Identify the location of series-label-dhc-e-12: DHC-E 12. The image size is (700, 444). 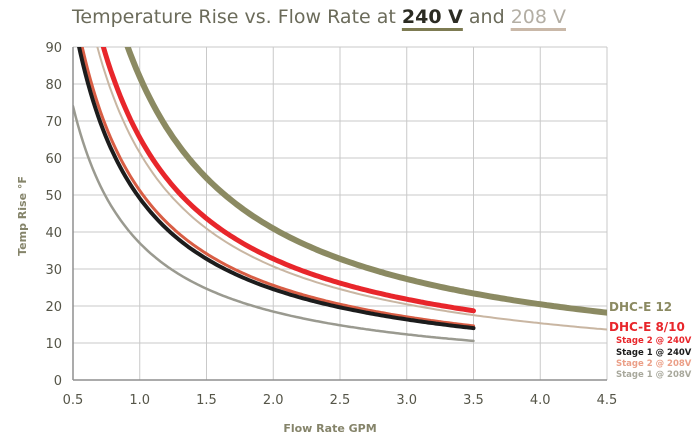
(640, 307).